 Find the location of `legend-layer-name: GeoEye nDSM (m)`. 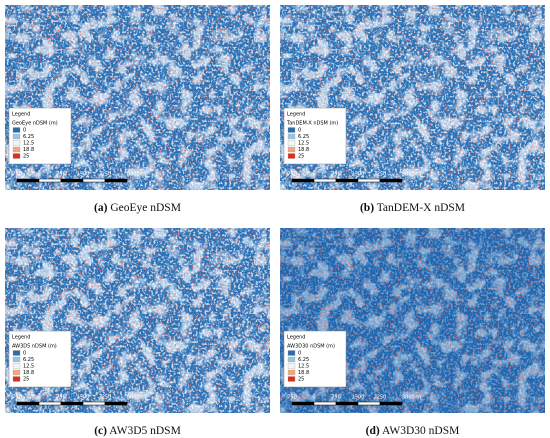

legend-layer-name: GeoEye nDSM (m) is located at coordinates (35, 124).